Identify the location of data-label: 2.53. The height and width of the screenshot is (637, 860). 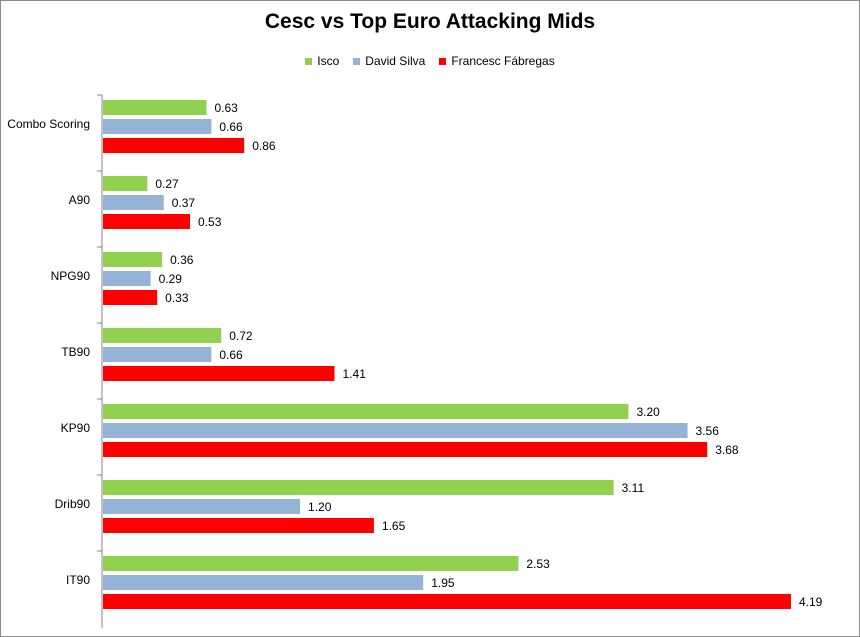
(538, 564).